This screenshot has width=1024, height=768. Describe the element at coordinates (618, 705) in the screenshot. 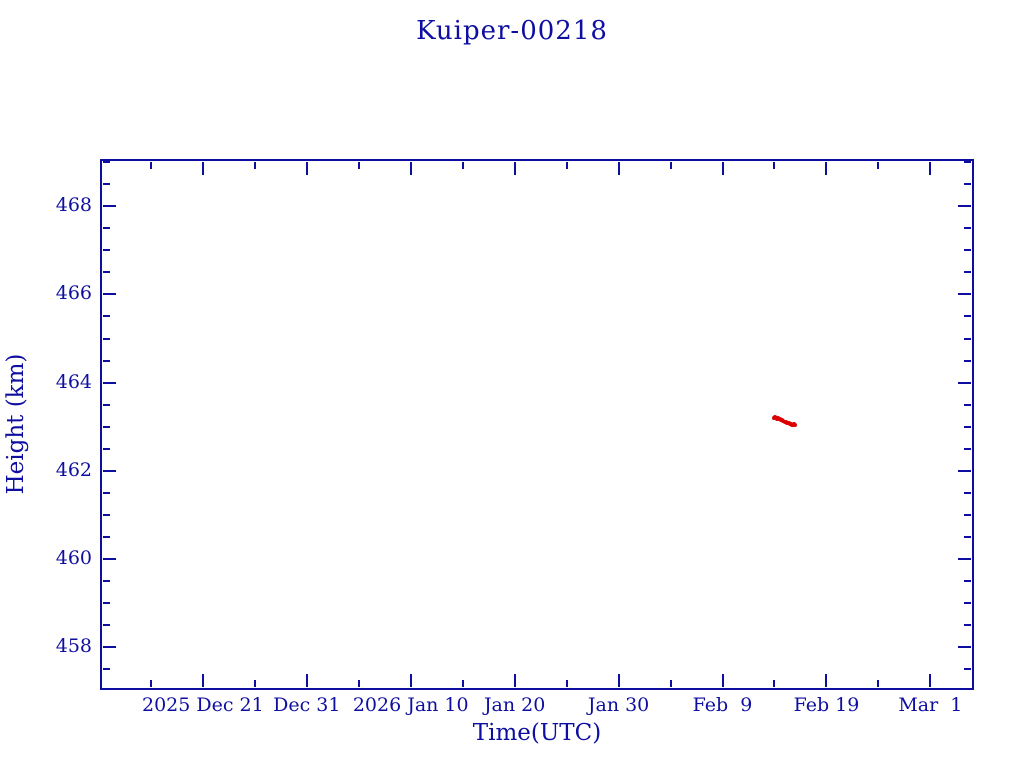

I see `x-tick-label: Jan 30` at that location.